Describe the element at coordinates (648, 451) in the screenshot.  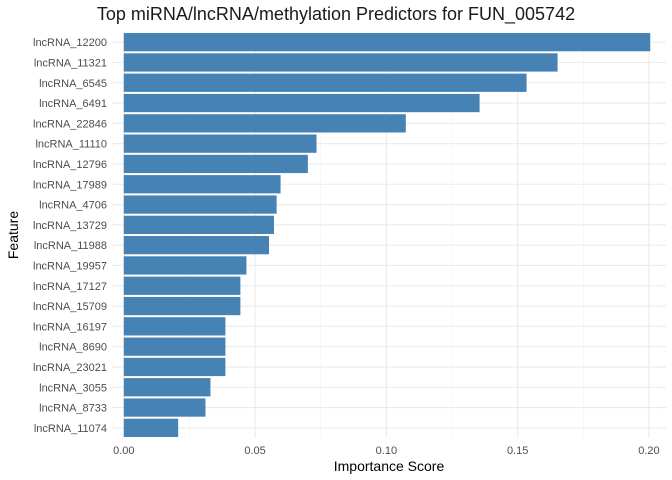
I see `x-tick-label: 0.20` at that location.